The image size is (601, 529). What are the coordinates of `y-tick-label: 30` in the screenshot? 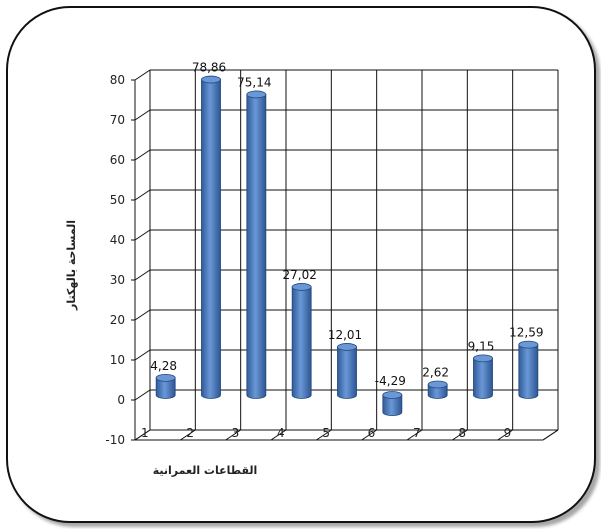 It's located at (117, 280).